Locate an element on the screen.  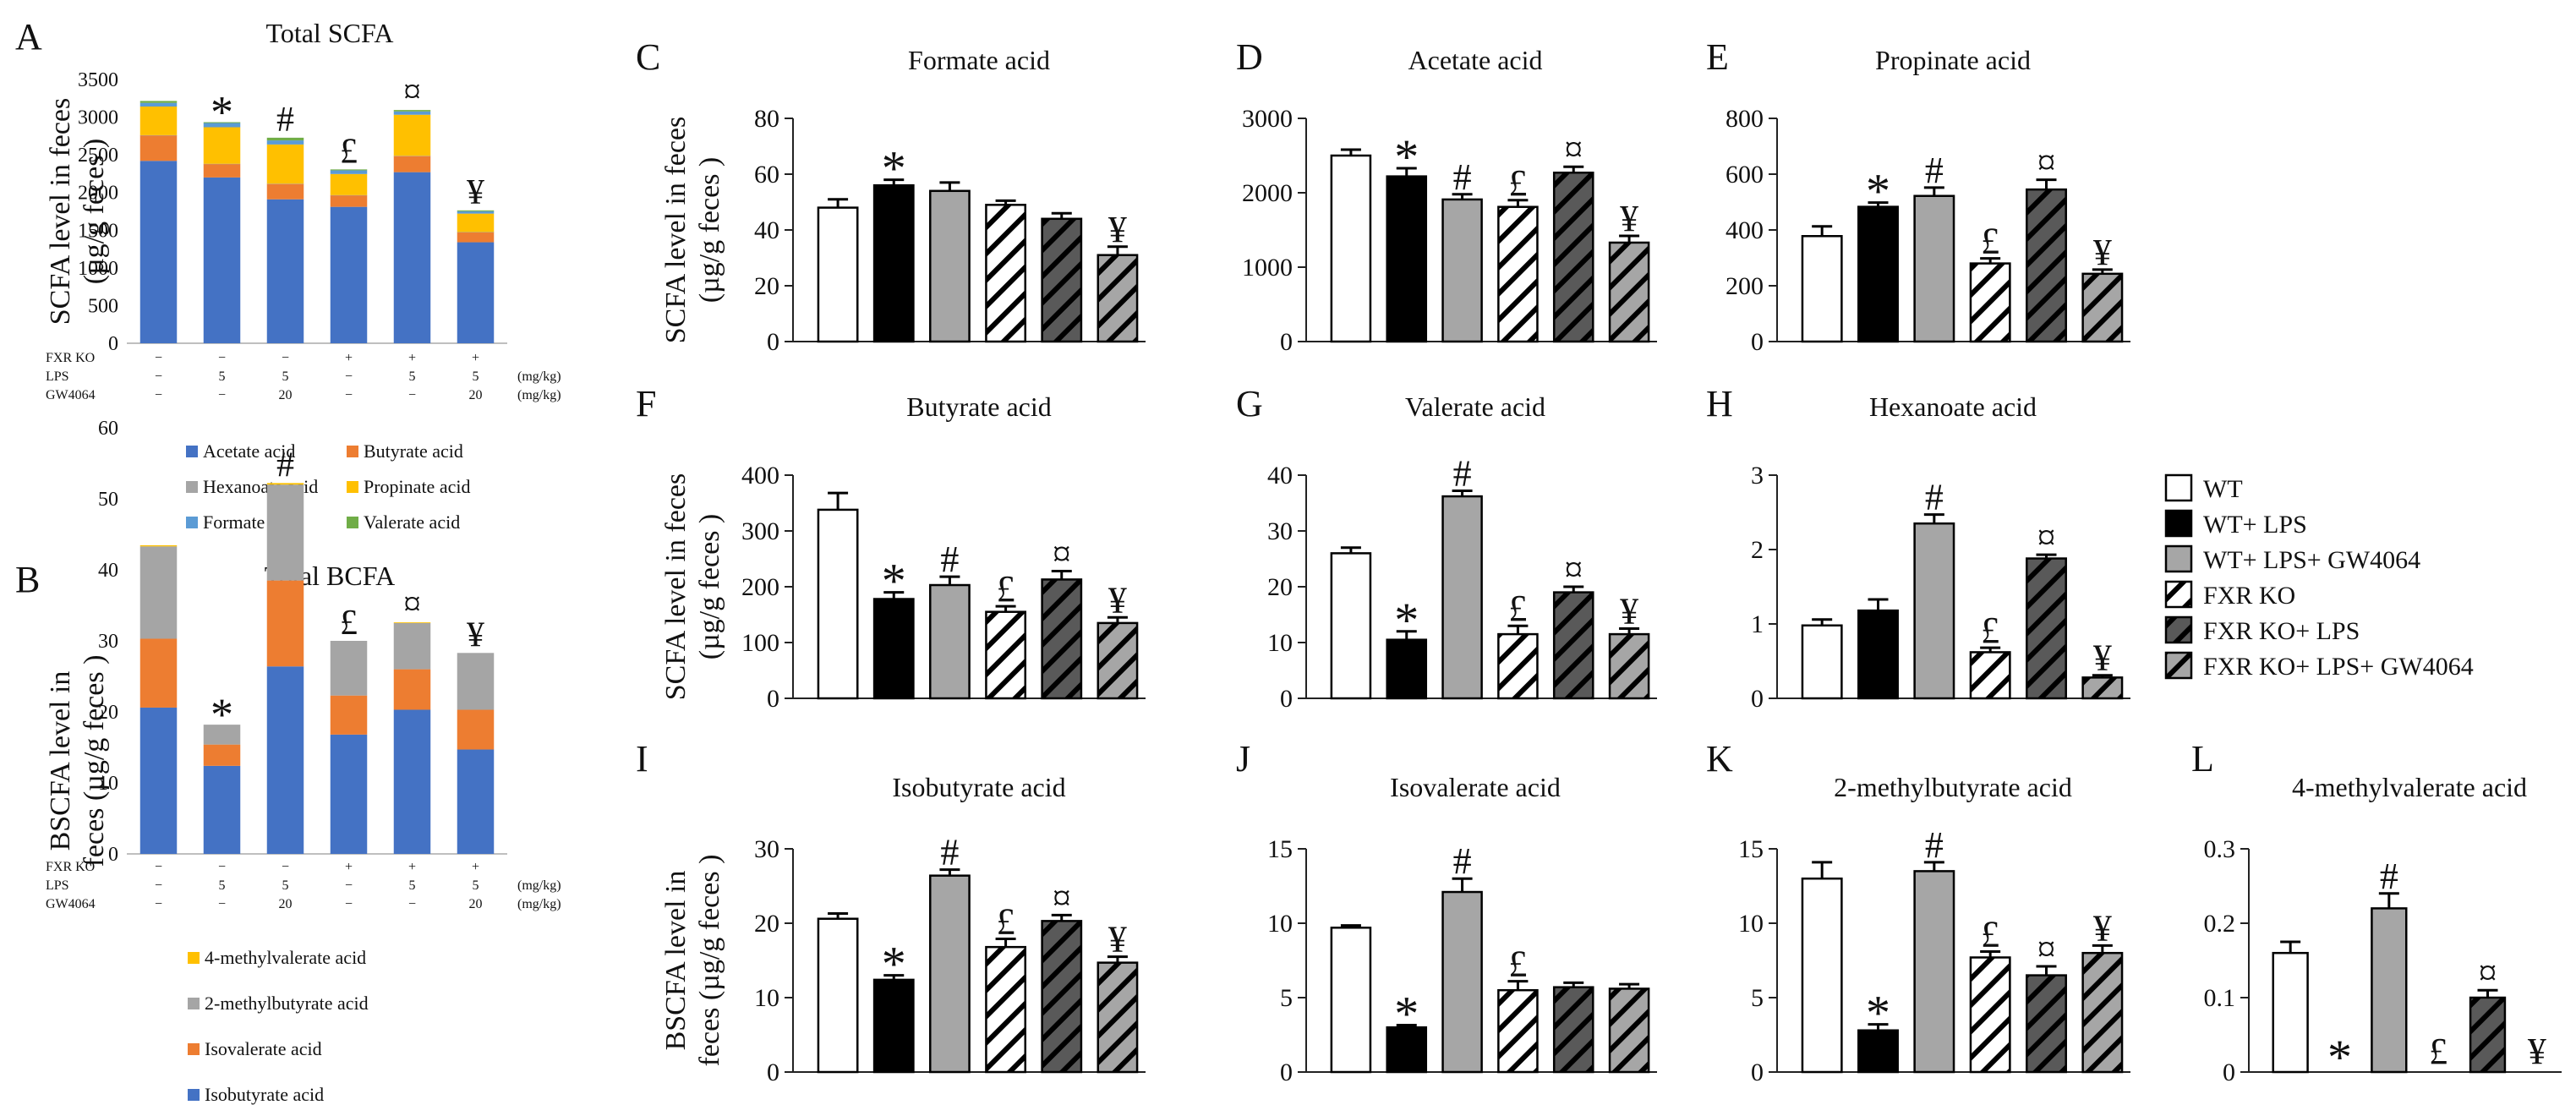
panel-i: I Isobutyrate acid 0 10 20 30 * # £ ¤ ¥ is located at coordinates (891, 912).